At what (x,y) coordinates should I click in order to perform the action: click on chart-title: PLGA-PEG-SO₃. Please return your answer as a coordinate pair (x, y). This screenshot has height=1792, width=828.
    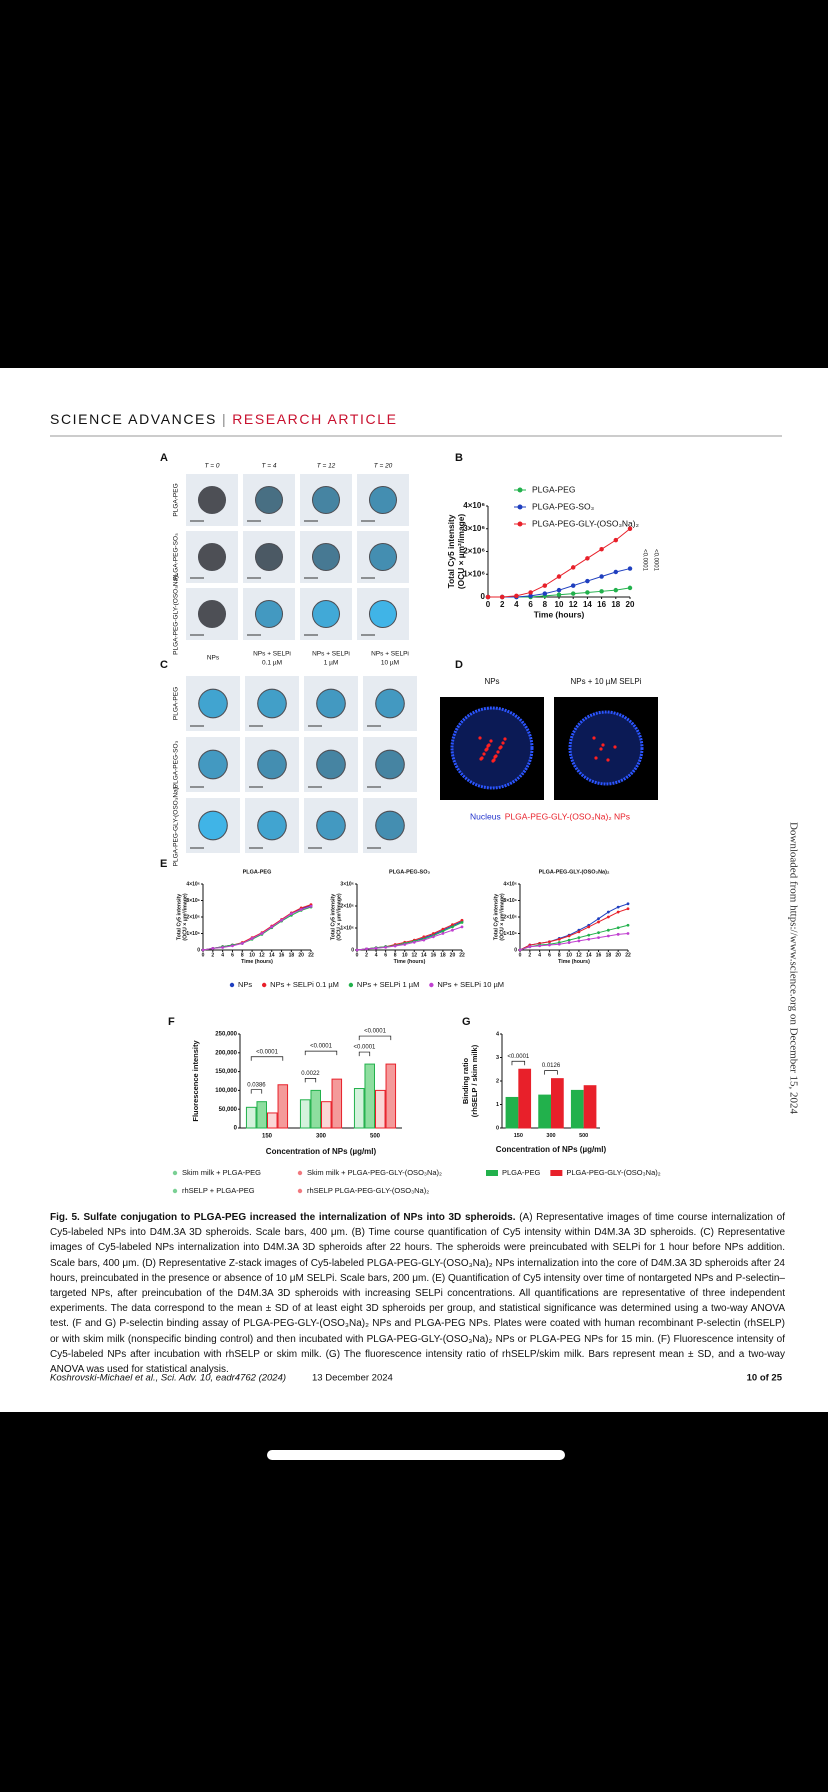
    Looking at the image, I should click on (410, 872).